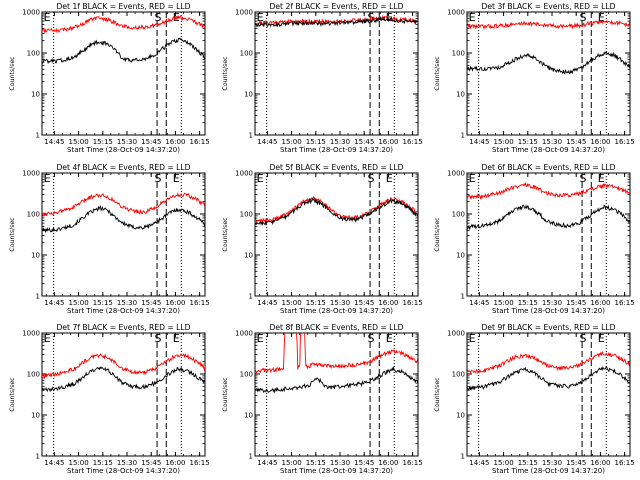 The height and width of the screenshot is (480, 640). Describe the element at coordinates (337, 6) in the screenshot. I see `panel-title: Det 2f BLACK = Events, RED = LLD` at that location.